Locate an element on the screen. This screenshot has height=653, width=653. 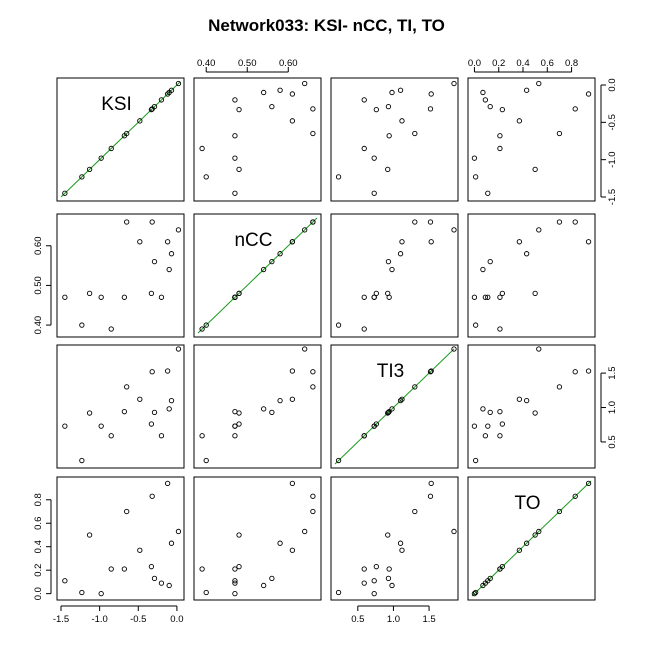
panel-ncc-to is located at coordinates (531, 275).